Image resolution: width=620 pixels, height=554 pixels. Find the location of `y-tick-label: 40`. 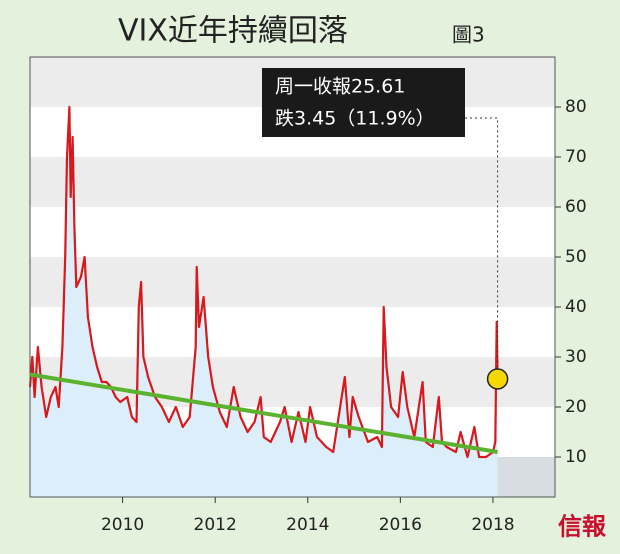

y-tick-label: 40 is located at coordinates (576, 307).